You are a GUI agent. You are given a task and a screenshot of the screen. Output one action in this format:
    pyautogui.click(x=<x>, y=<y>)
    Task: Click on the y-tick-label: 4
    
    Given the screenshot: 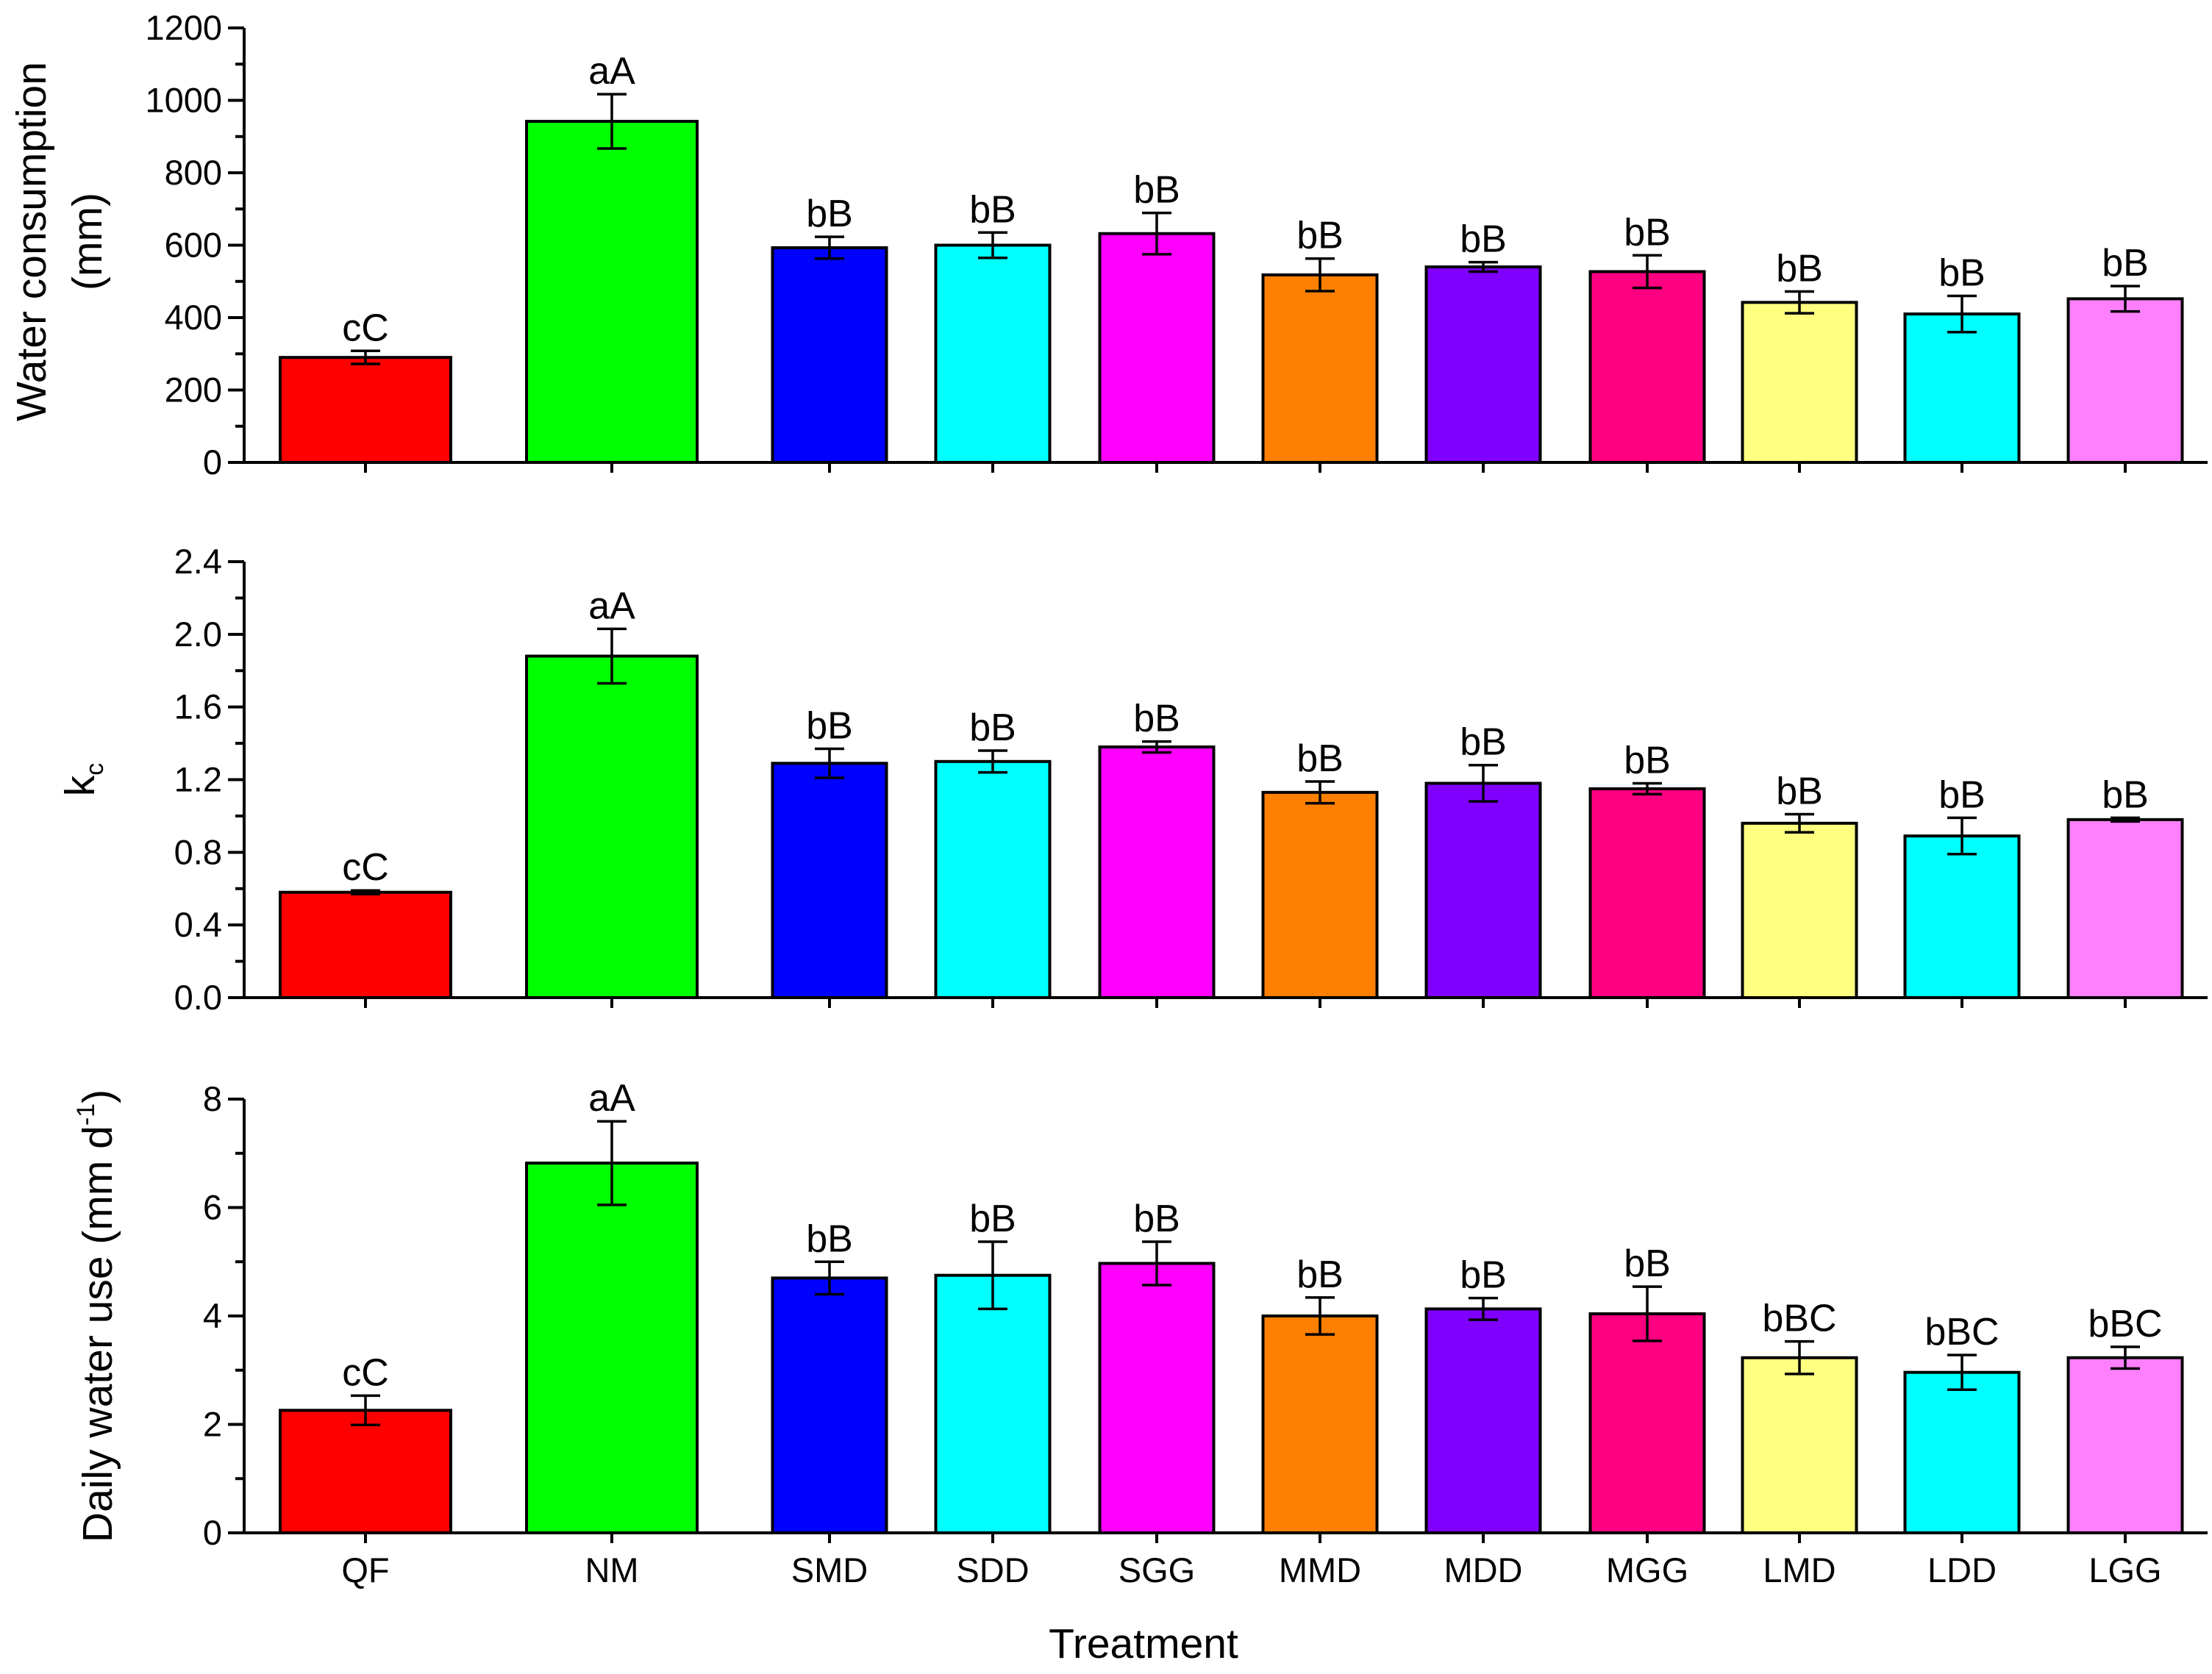 What is the action you would take?
    pyautogui.click(x=212, y=1315)
    